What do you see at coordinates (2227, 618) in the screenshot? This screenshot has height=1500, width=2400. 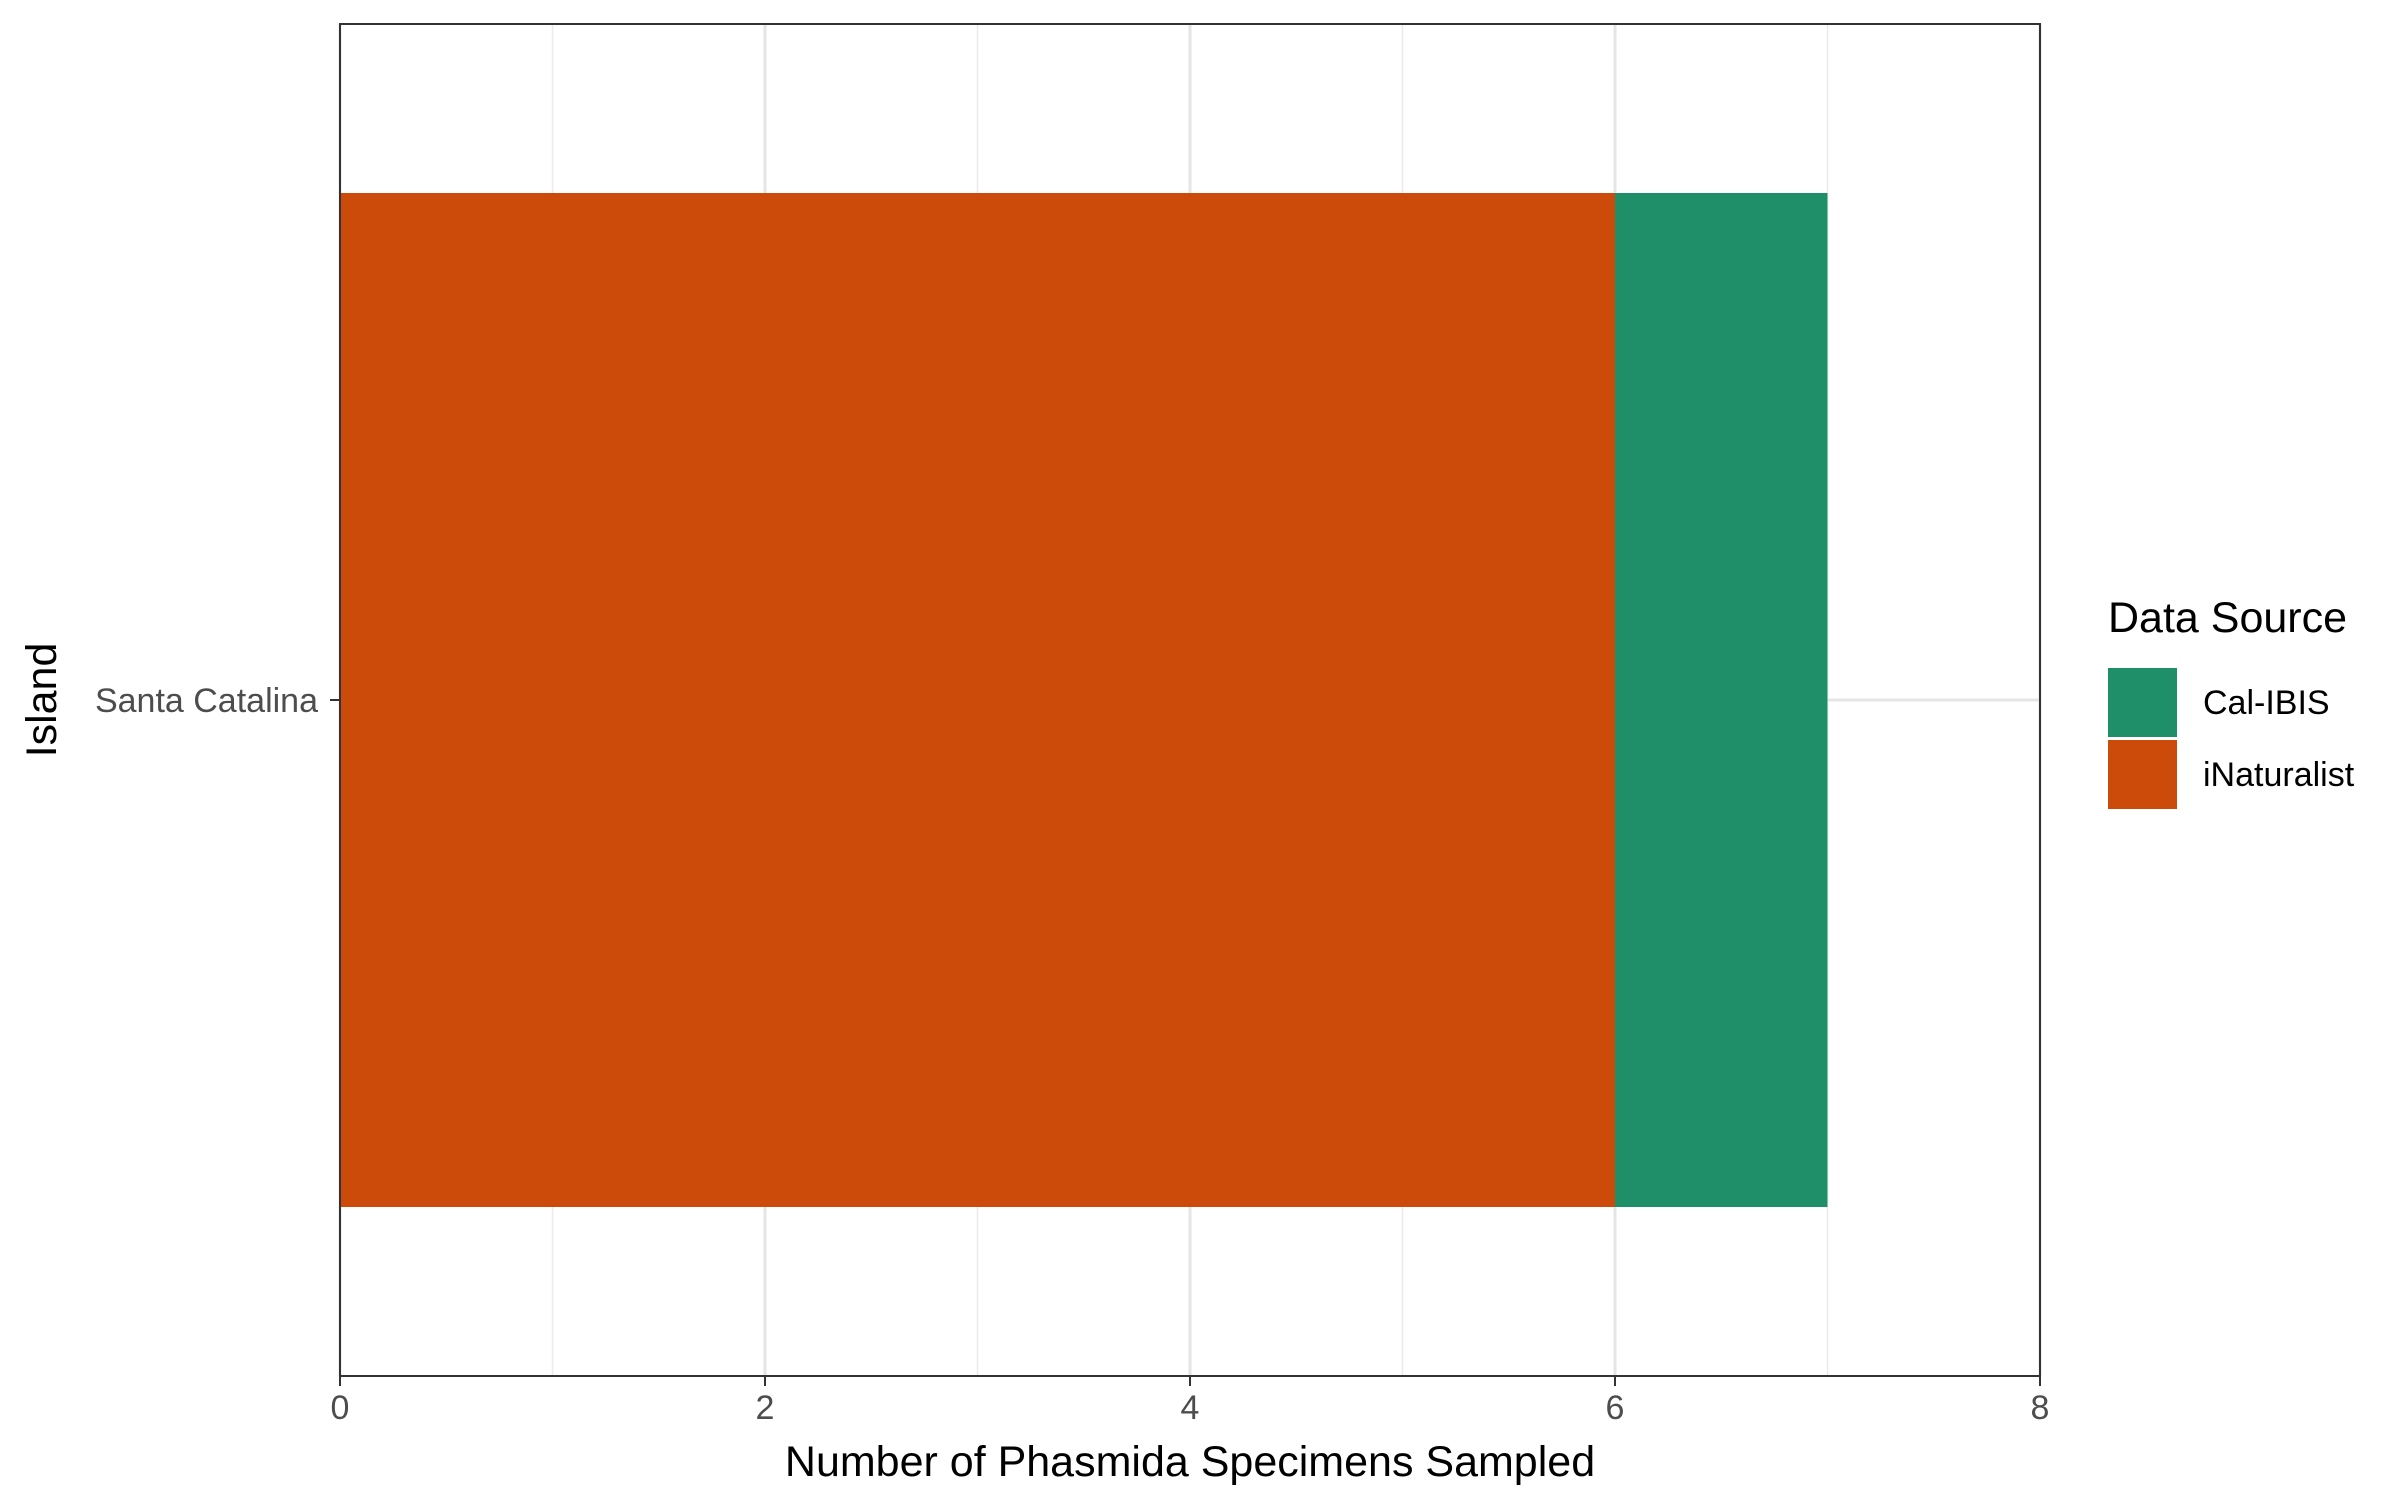 I see `legend-title: Data Source` at bounding box center [2227, 618].